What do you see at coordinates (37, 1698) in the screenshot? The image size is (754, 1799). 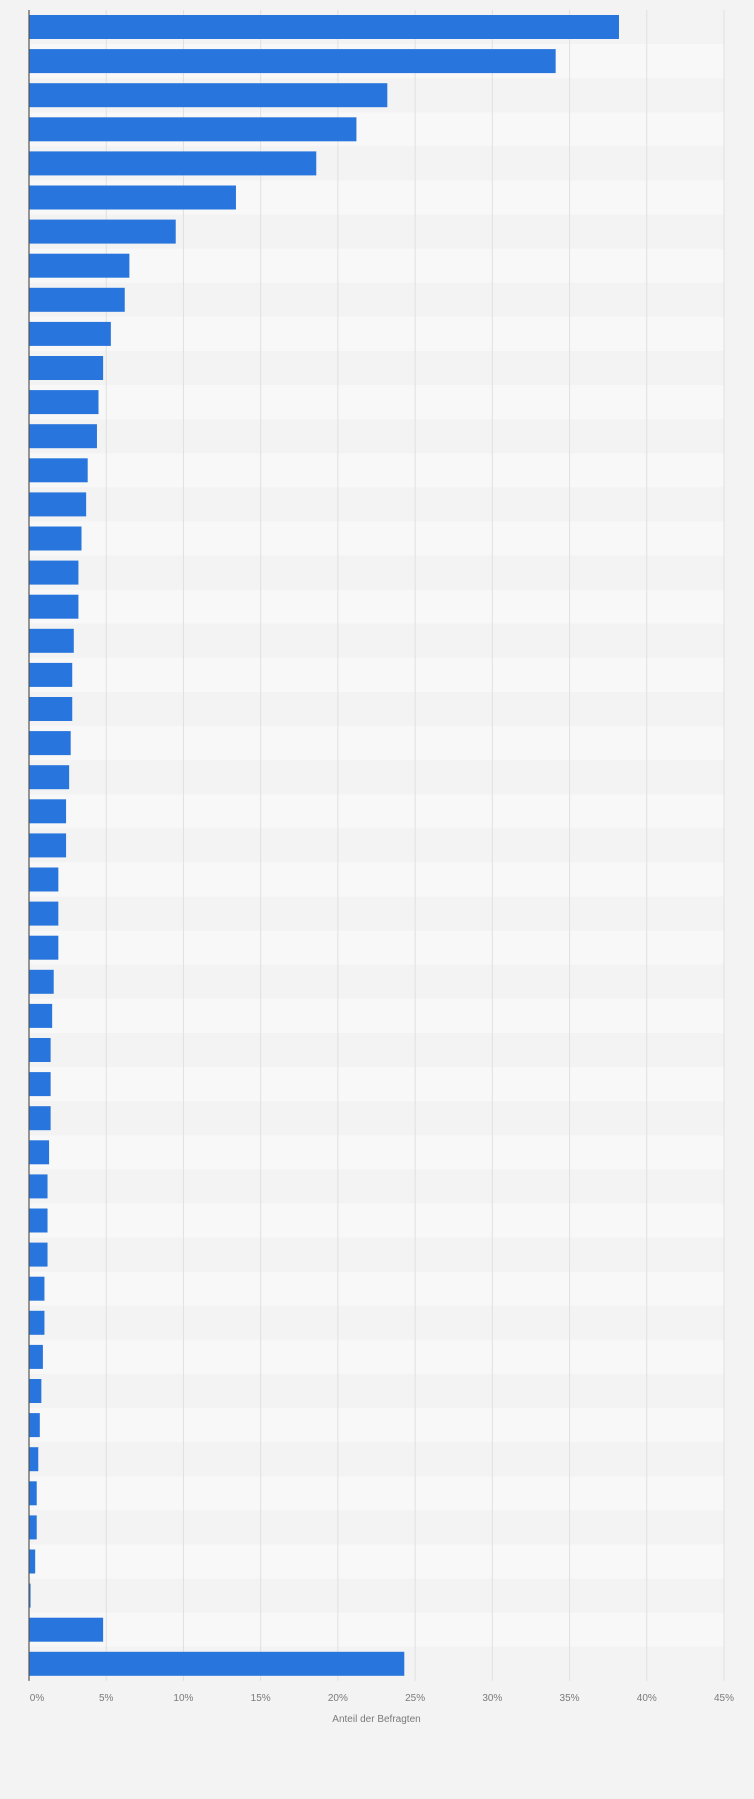 I see `x-tick-label: 0%` at bounding box center [37, 1698].